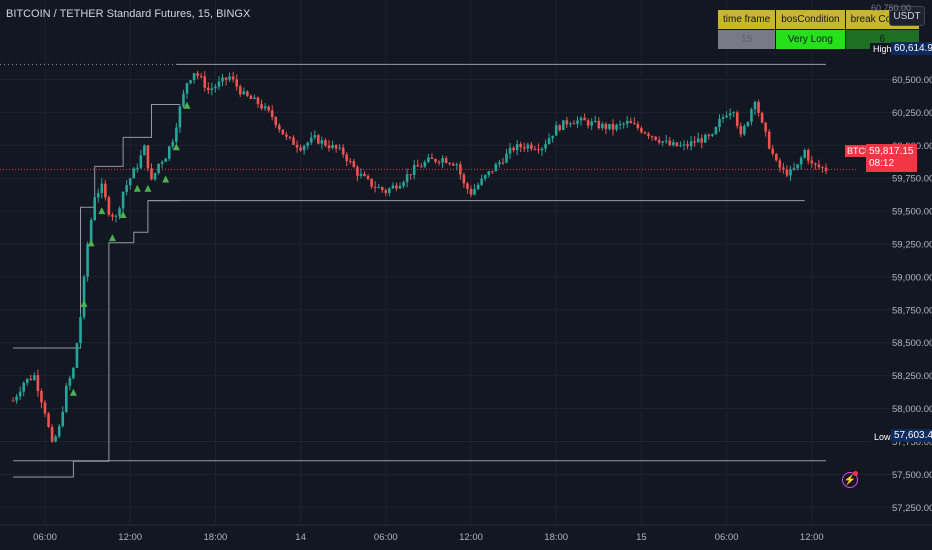 The width and height of the screenshot is (932, 550). Describe the element at coordinates (911, 48) in the screenshot. I see `high-value: 60,614.98` at that location.